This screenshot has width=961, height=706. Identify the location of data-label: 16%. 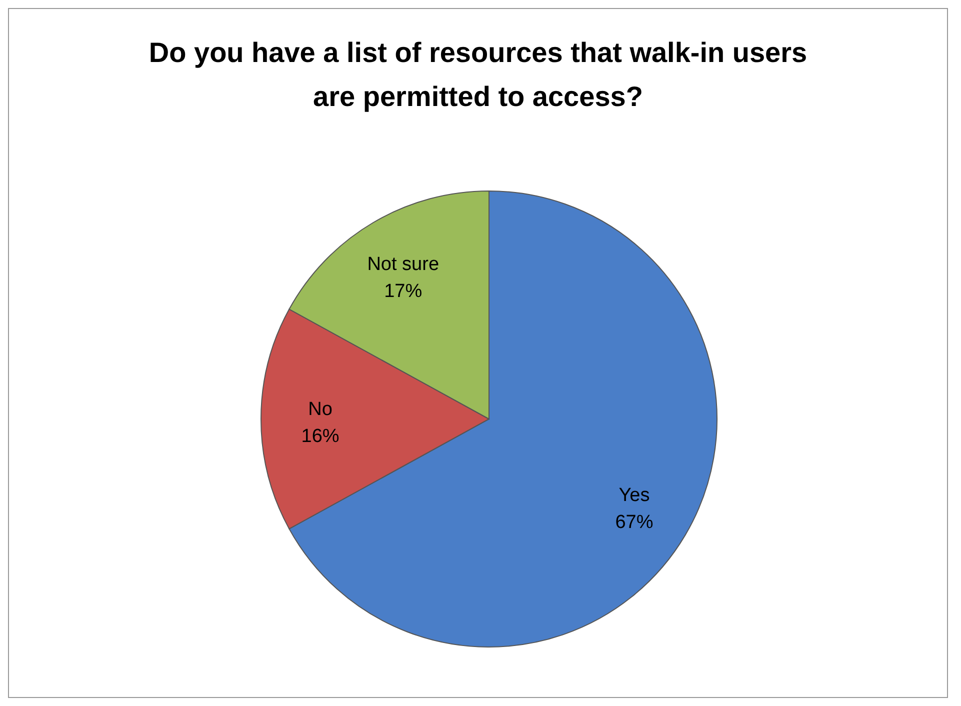
(320, 436).